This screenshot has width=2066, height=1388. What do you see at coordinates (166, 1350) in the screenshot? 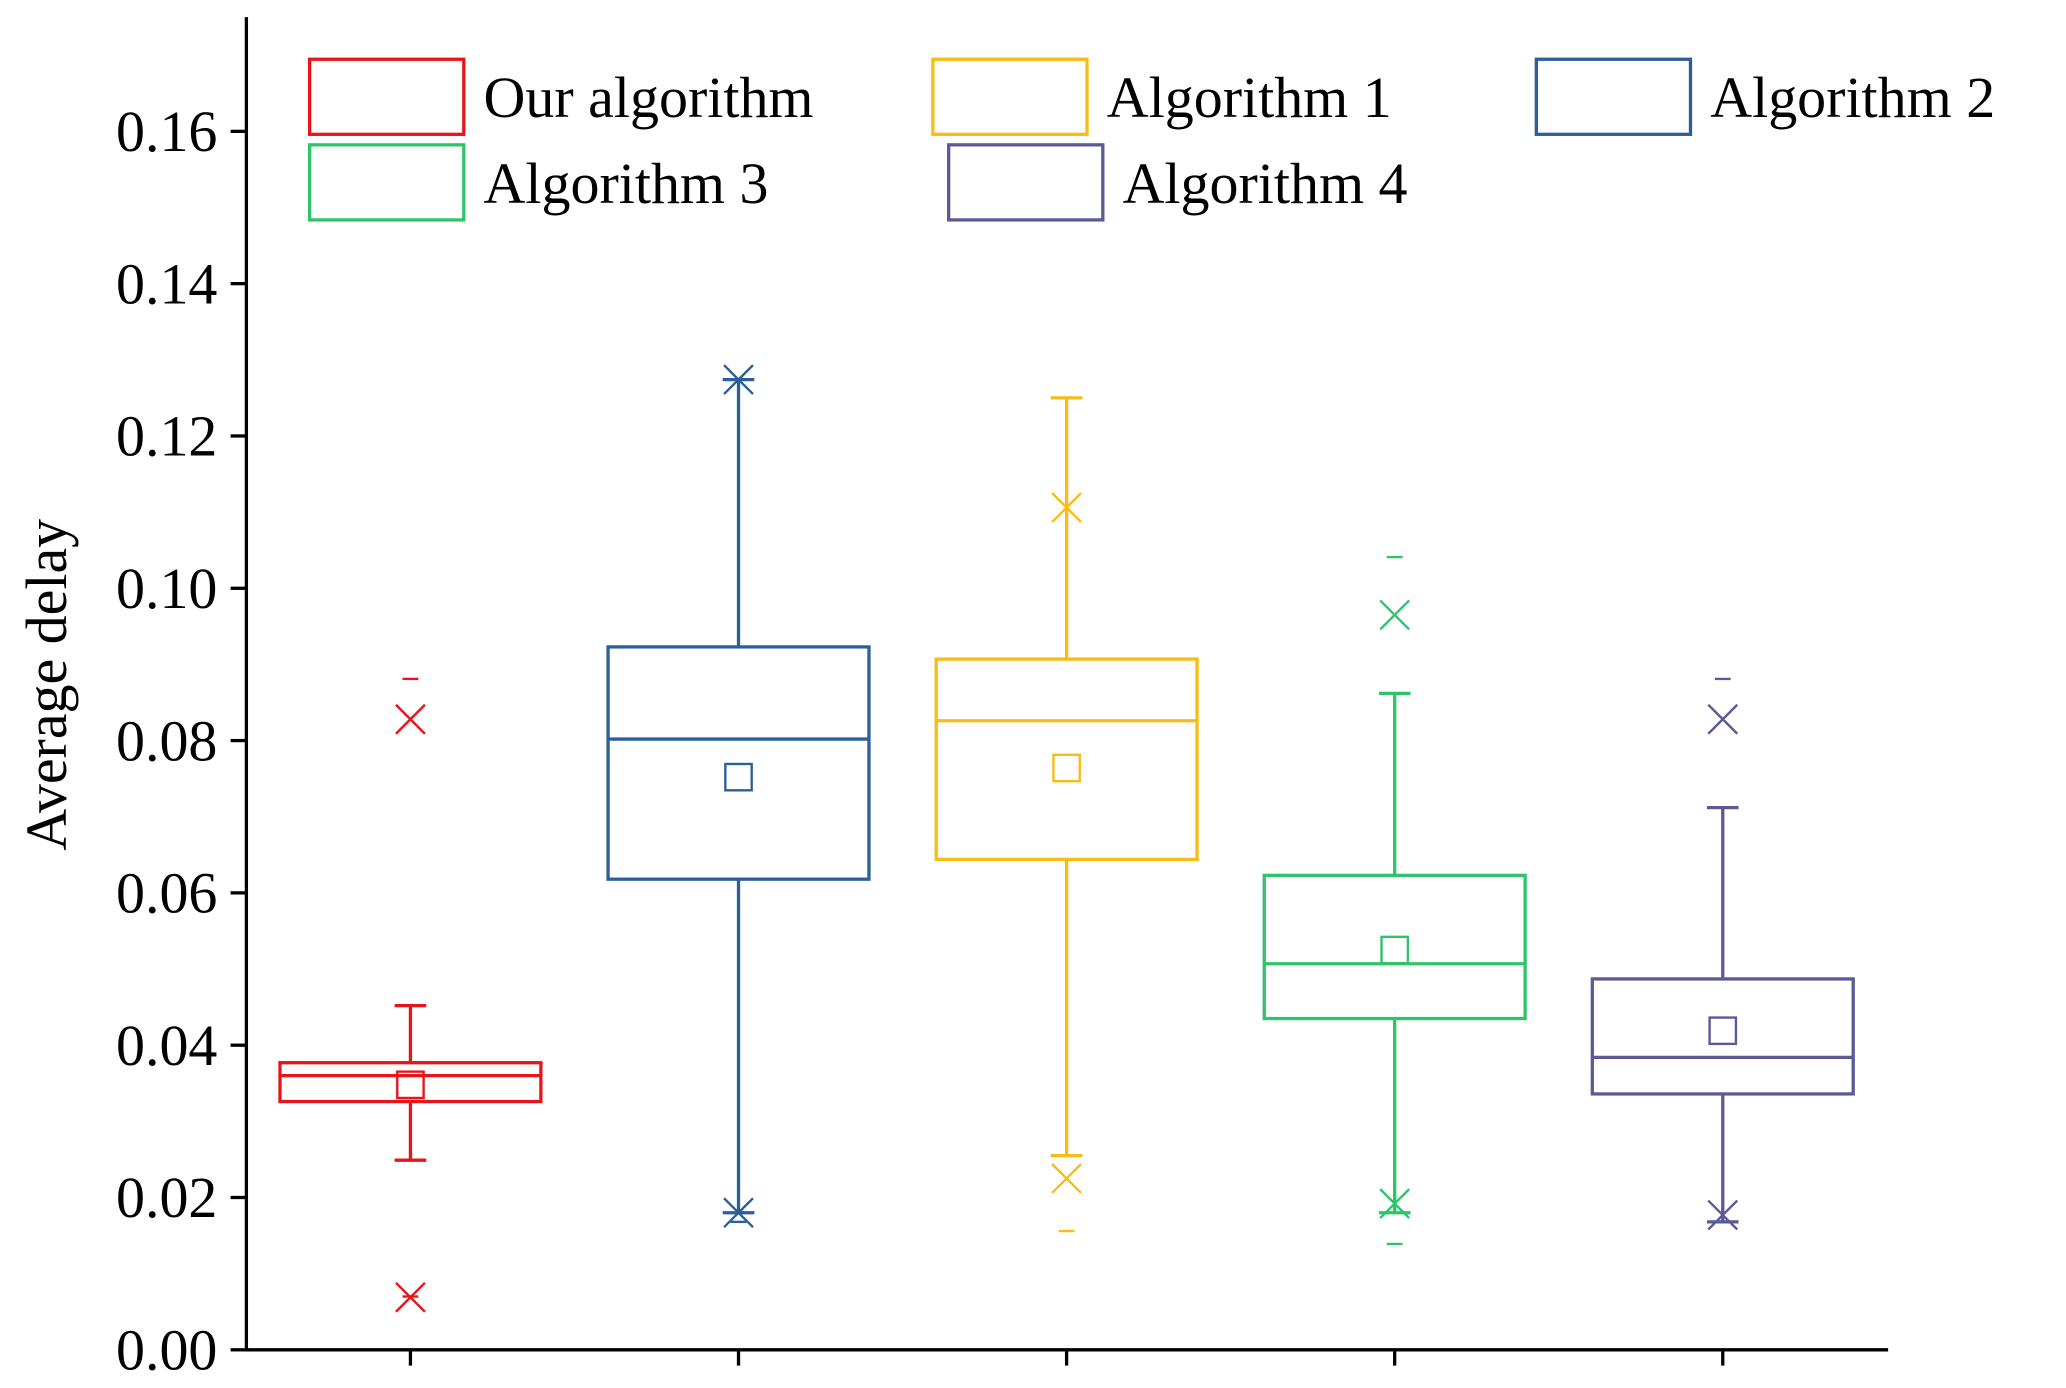
I see `y-tick-label: 0.00` at bounding box center [166, 1350].